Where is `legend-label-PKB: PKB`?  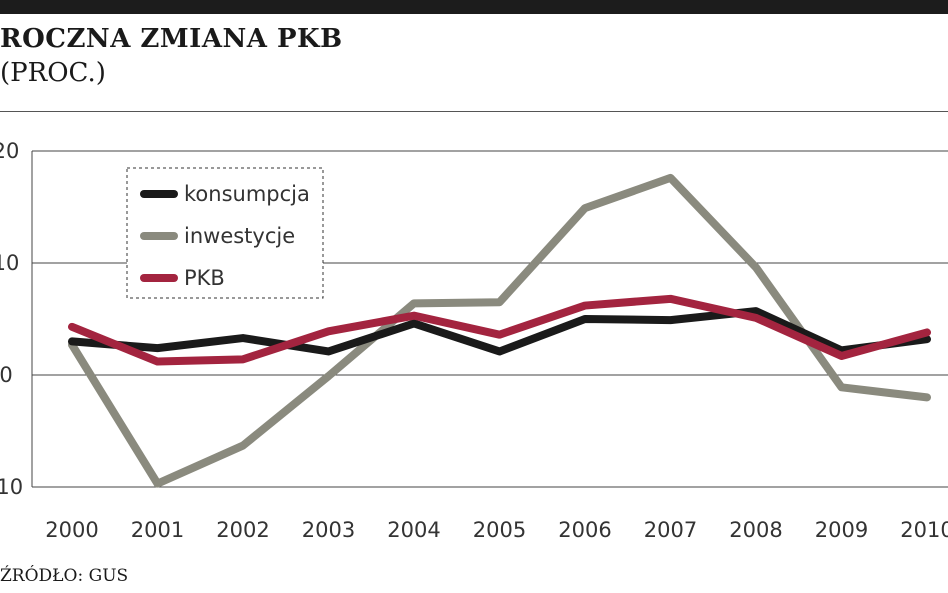
legend-label-PKB: PKB is located at coordinates (204, 278).